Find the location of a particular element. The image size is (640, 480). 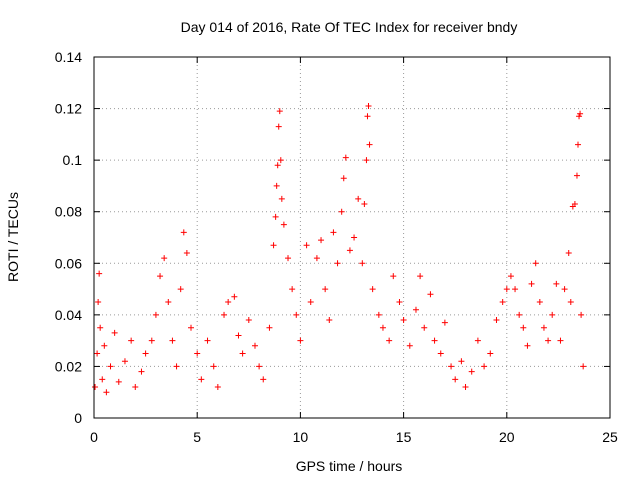

x-tick-label: 0 is located at coordinates (94, 437).